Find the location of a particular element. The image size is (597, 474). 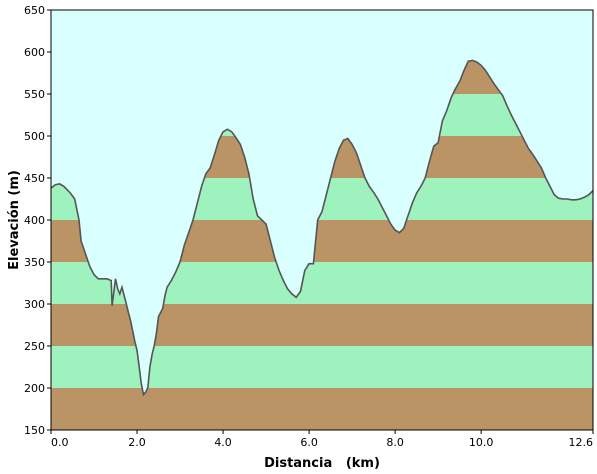

y-tick-label: 550 is located at coordinates (34, 94).